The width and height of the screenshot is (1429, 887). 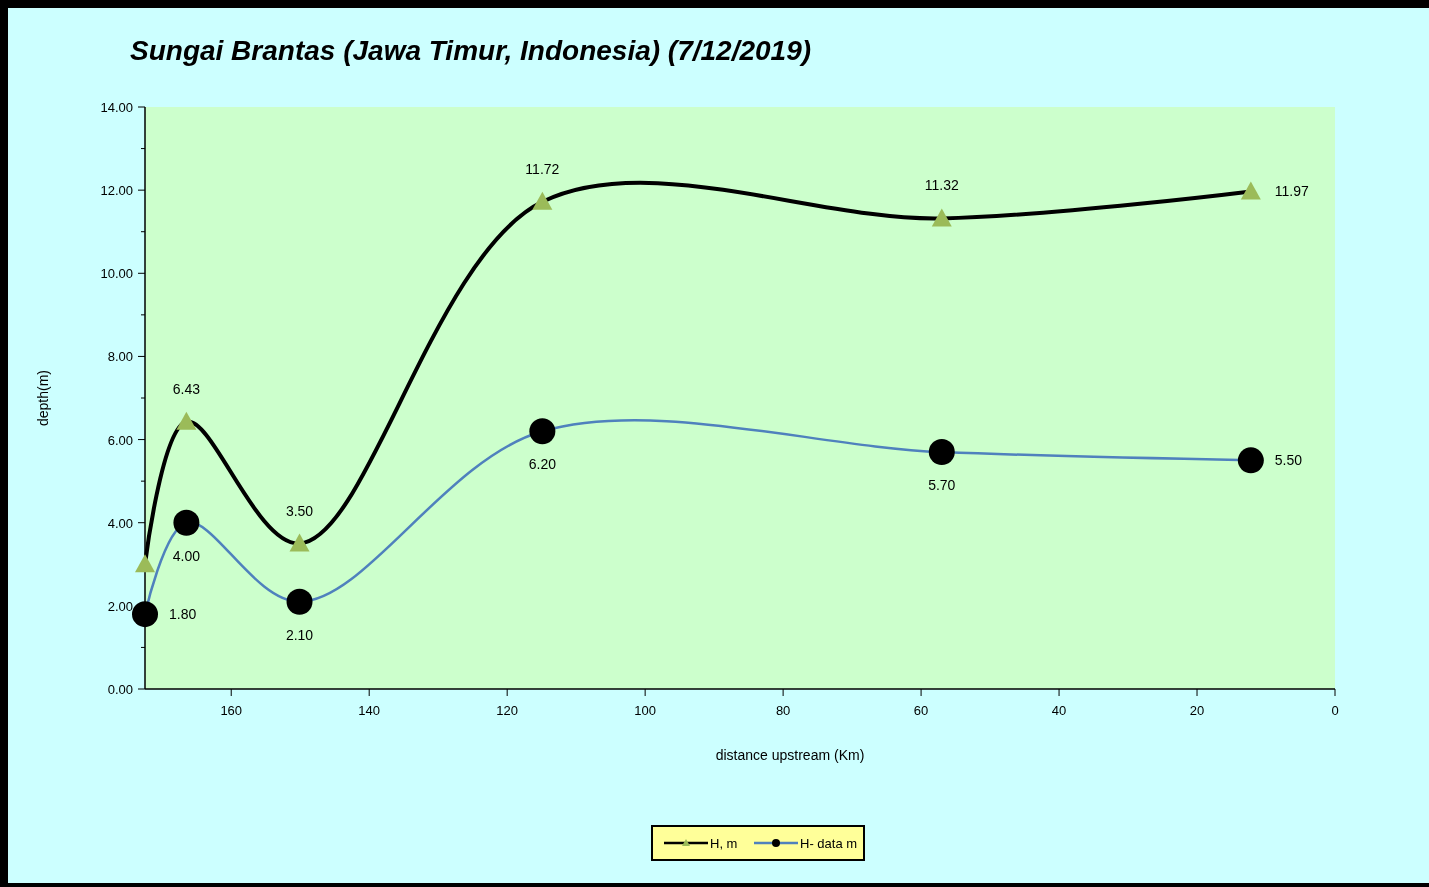 I want to click on y-tick-label: 8.00, so click(x=120, y=357).